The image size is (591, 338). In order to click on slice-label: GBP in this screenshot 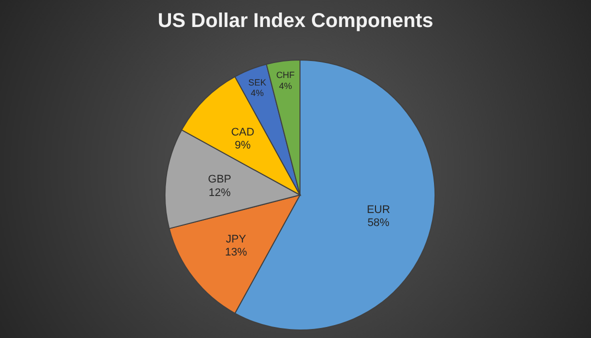, I will do `click(220, 180)`.